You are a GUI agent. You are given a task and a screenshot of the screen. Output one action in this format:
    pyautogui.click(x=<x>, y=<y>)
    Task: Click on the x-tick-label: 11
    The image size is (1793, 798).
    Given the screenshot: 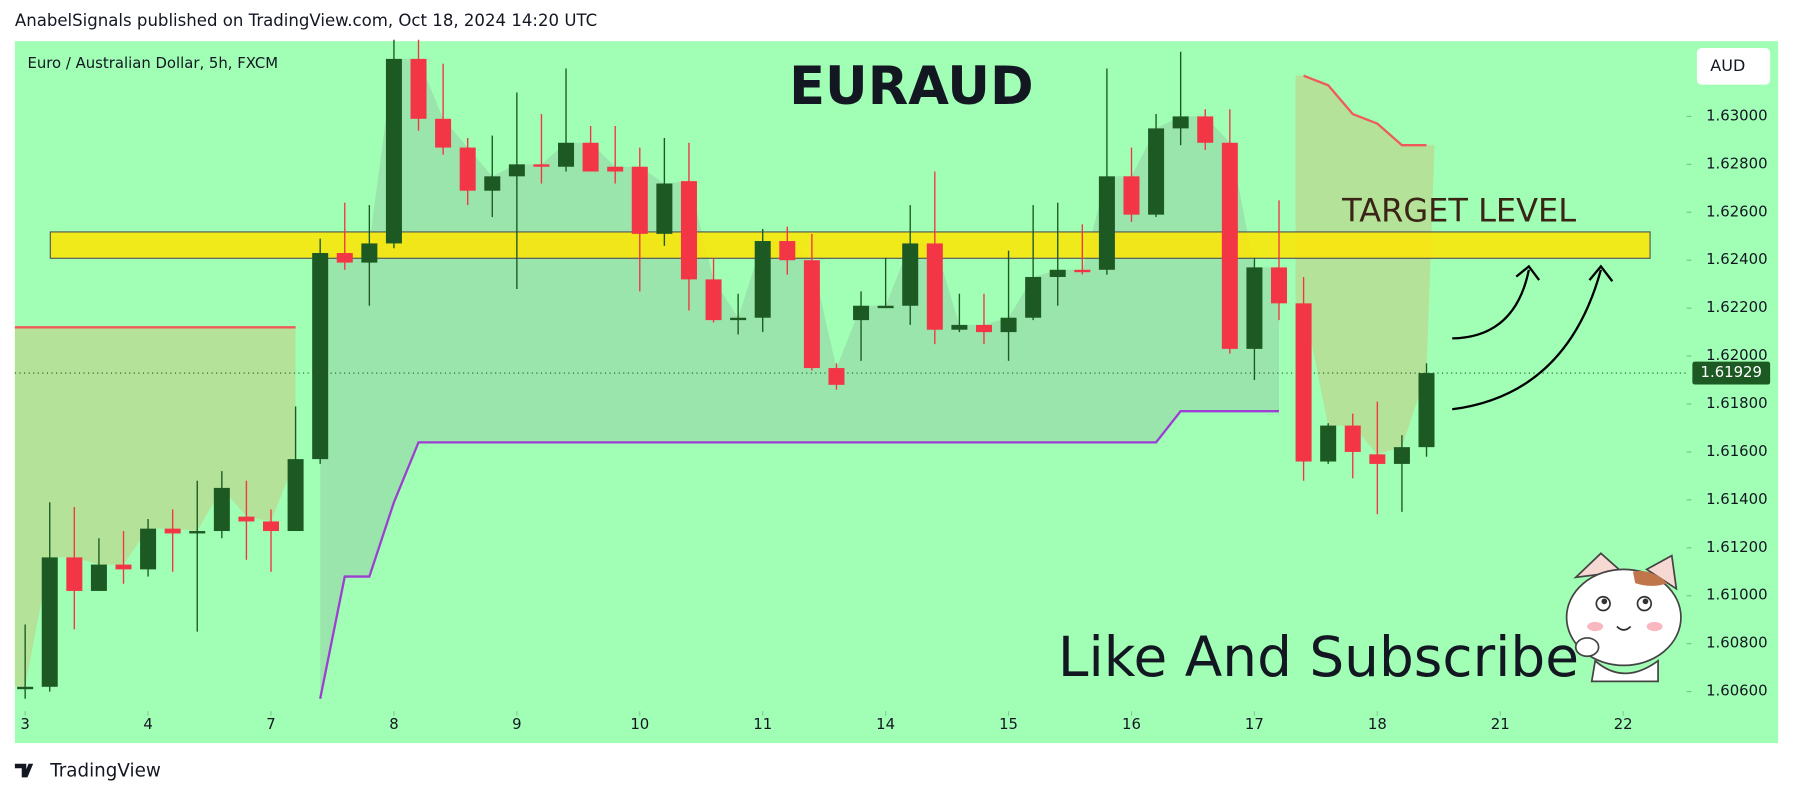 What is the action you would take?
    pyautogui.click(x=762, y=724)
    